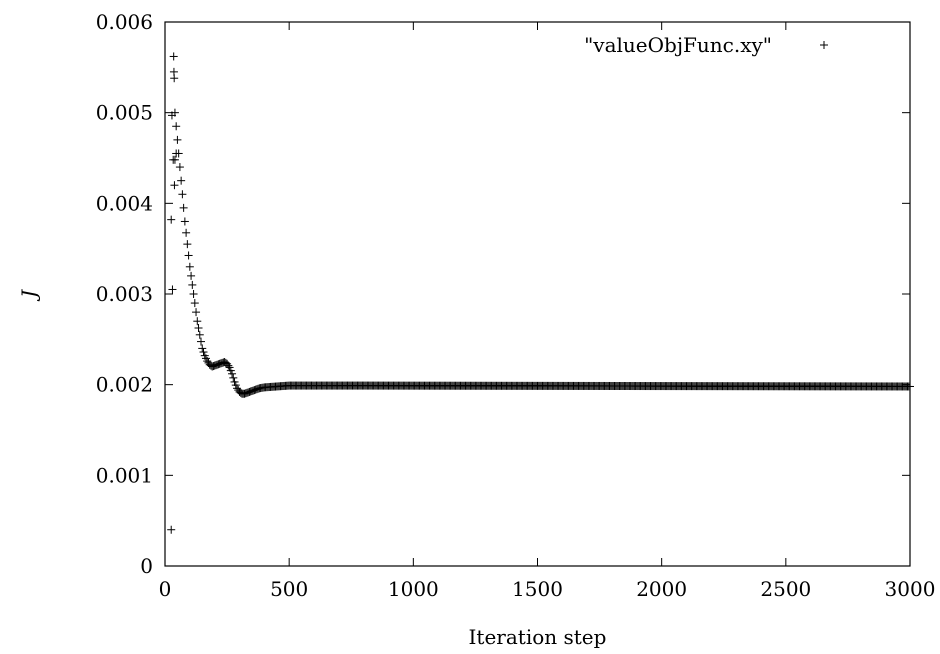 This screenshot has height=654, width=940. What do you see at coordinates (678, 45) in the screenshot?
I see `legend-label: "valueObjFunc.xy"` at bounding box center [678, 45].